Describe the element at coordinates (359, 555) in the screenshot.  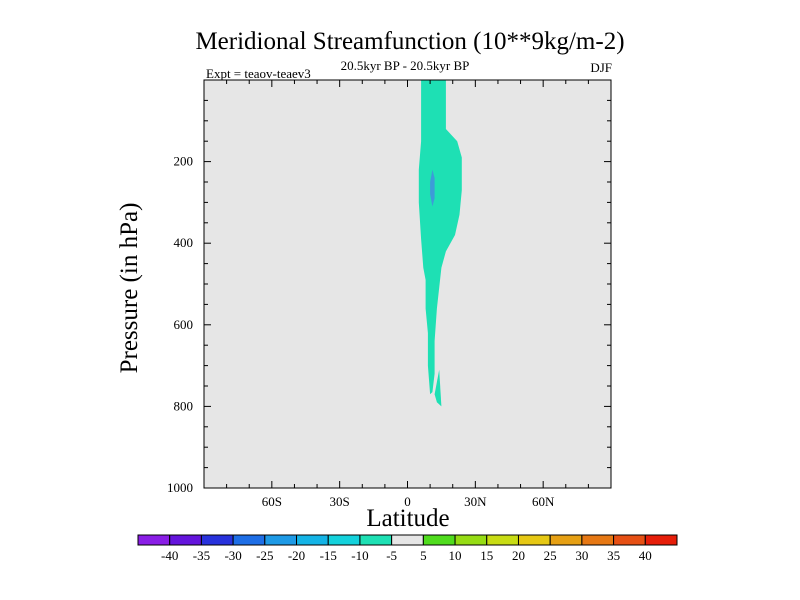
I see `colorbar-label: -10` at that location.